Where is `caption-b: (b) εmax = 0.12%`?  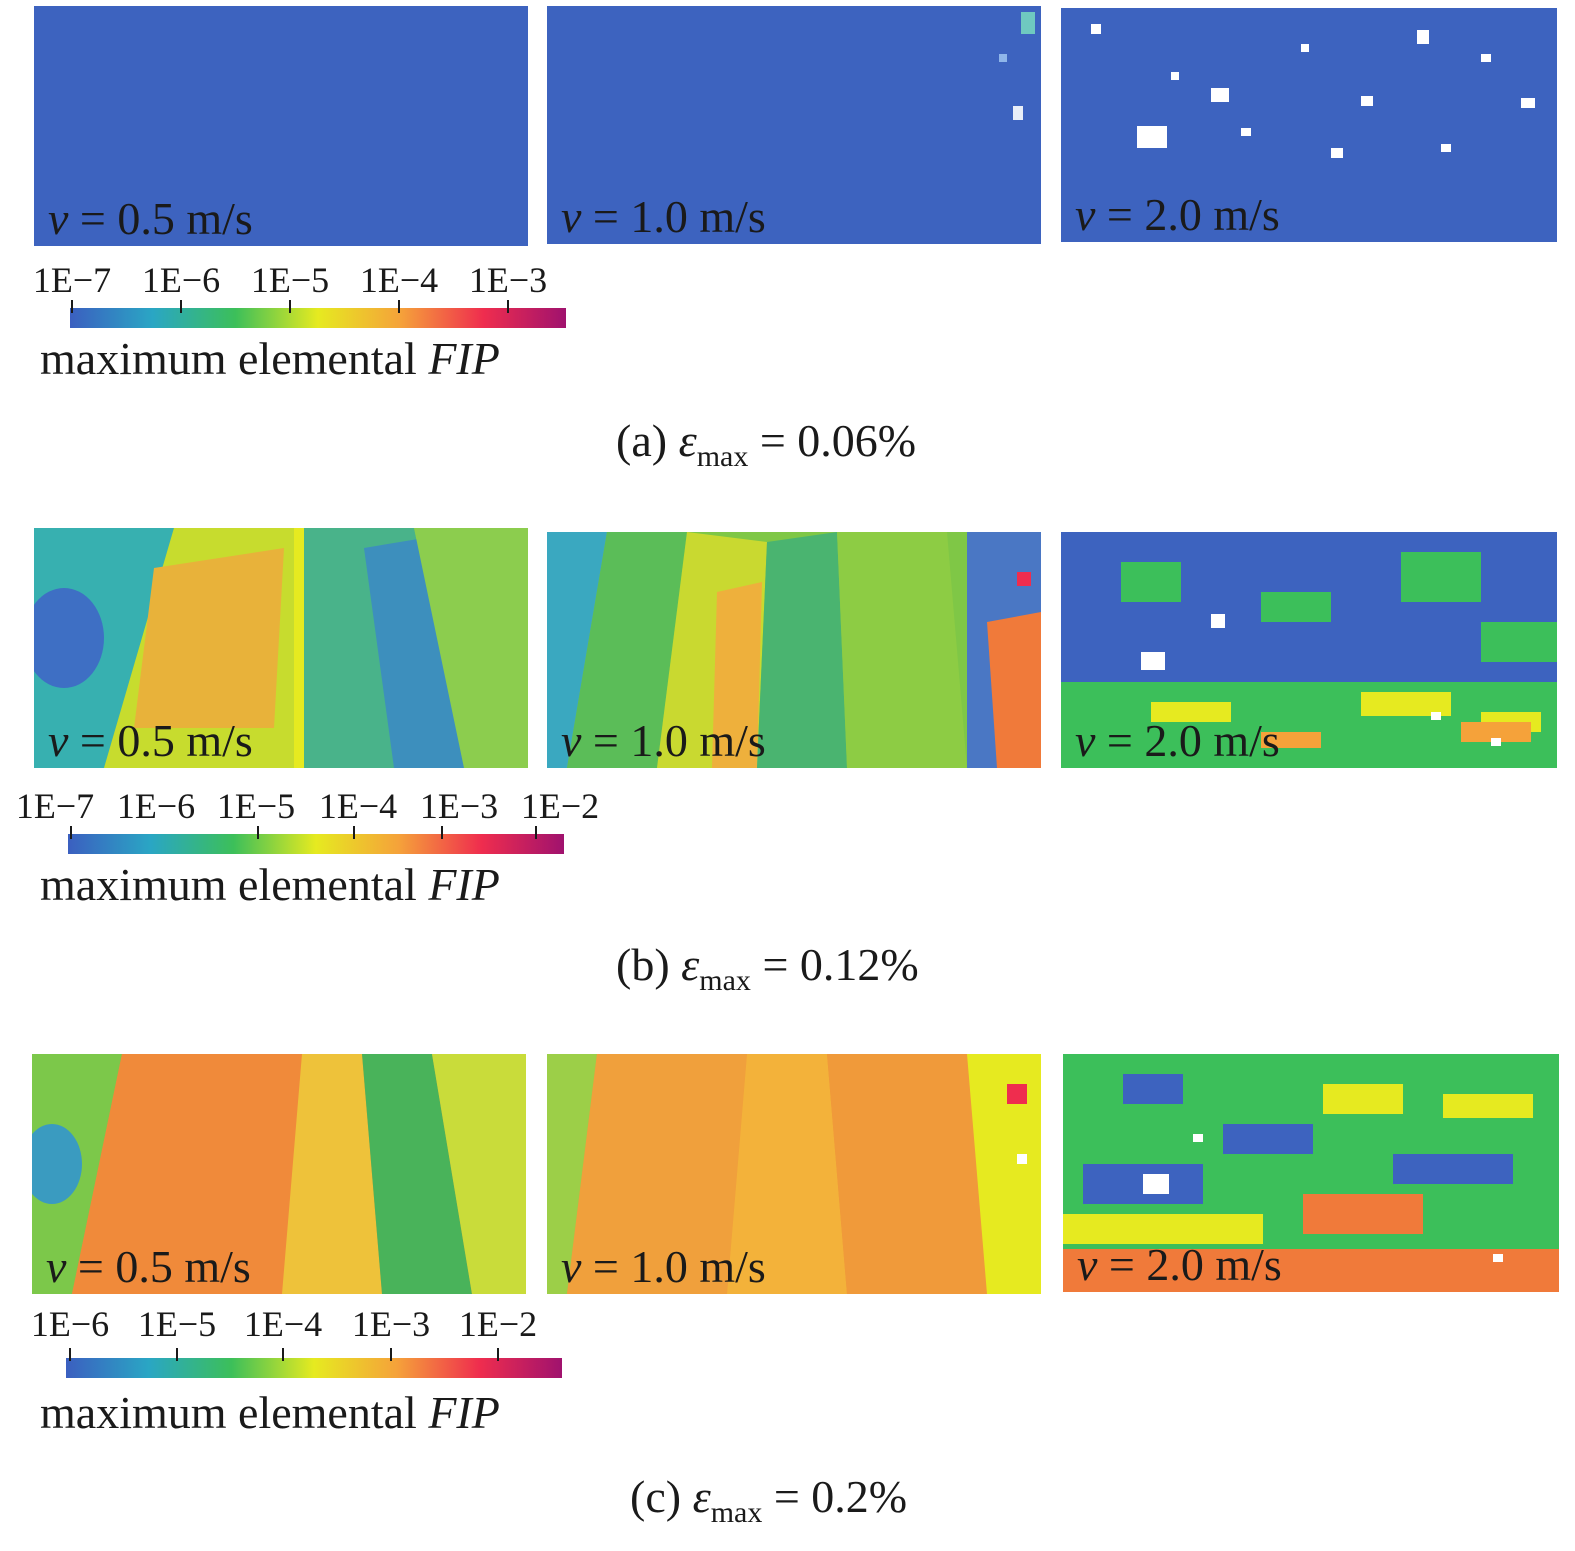 caption-b: (b) εmax = 0.12% is located at coordinates (767, 968).